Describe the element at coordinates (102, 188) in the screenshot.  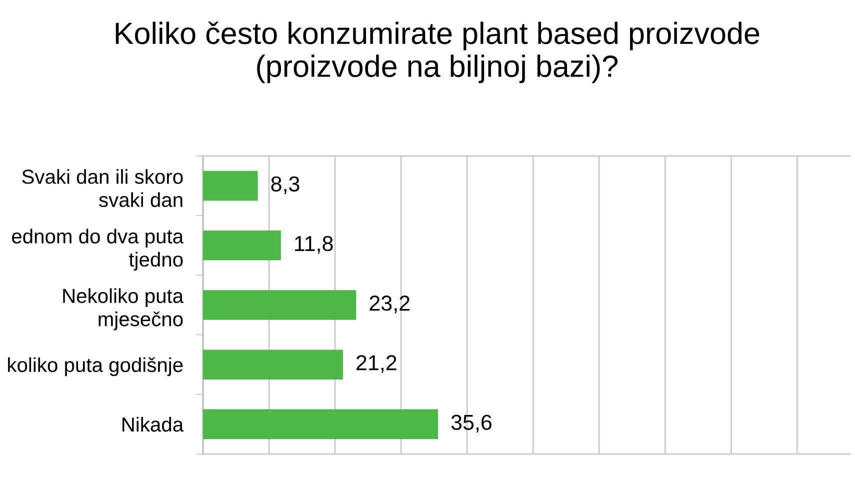
I see `y-tick-label: Svaki dan ili skoro svaki dan` at that location.